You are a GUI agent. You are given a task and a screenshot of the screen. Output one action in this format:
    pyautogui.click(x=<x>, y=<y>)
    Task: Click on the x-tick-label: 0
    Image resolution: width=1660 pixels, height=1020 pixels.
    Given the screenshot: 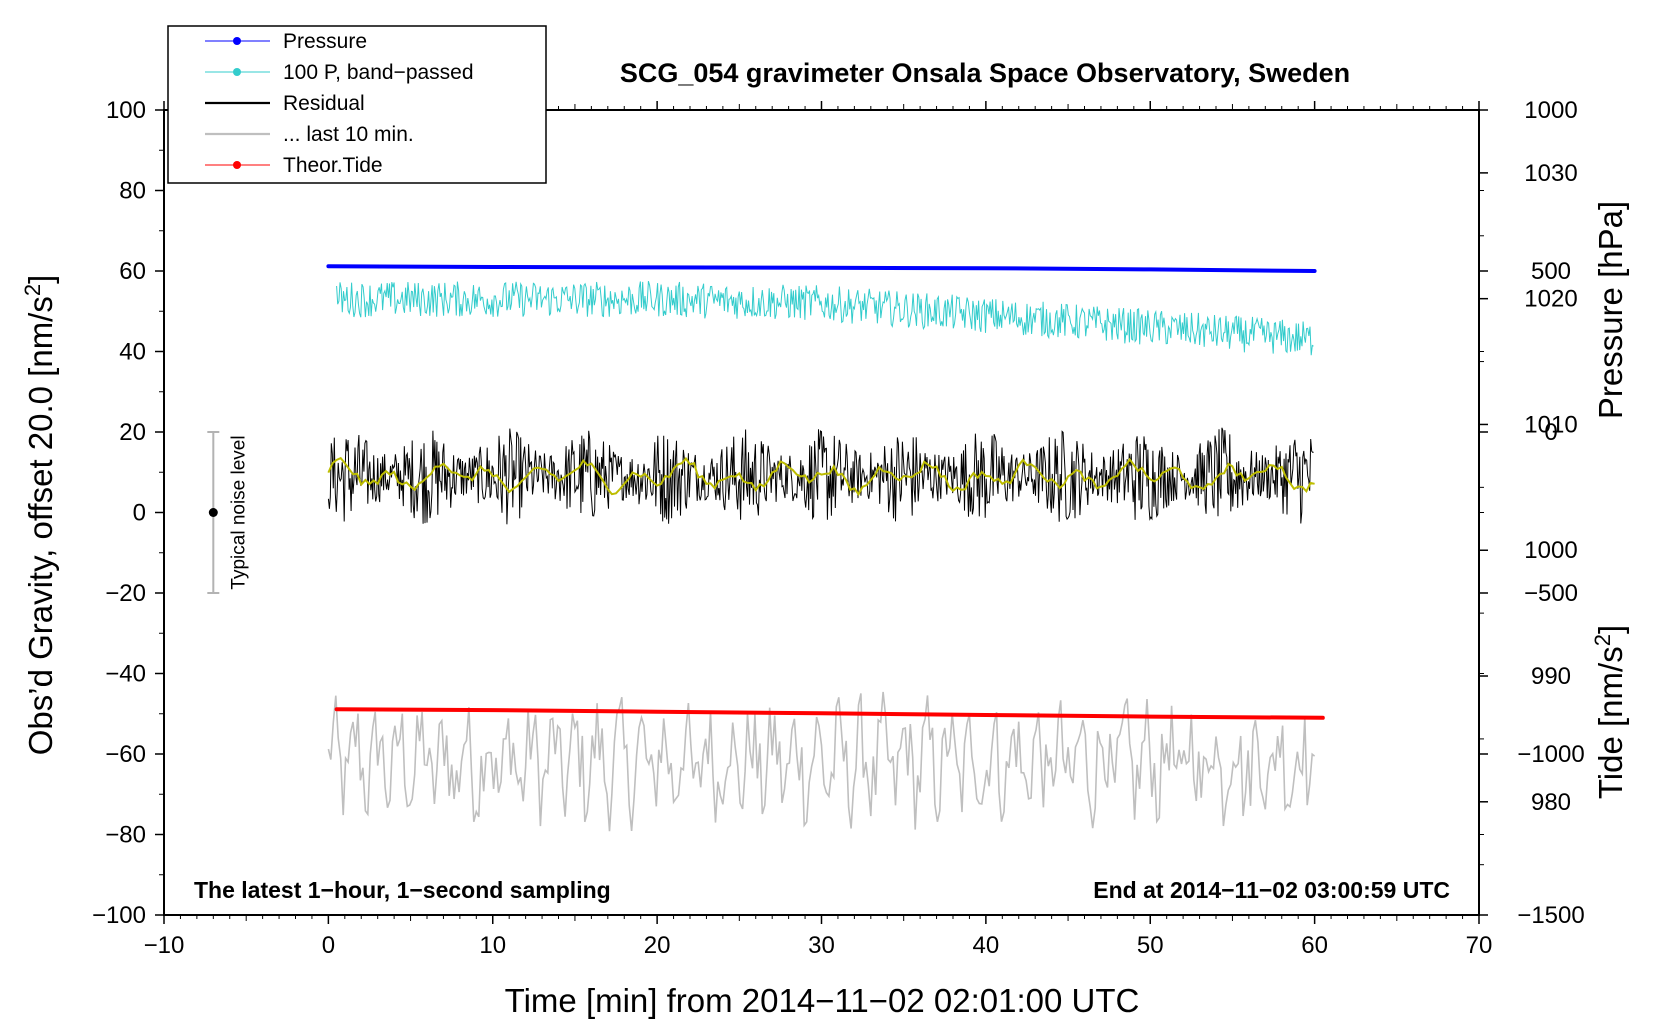 What is the action you would take?
    pyautogui.click(x=328, y=945)
    